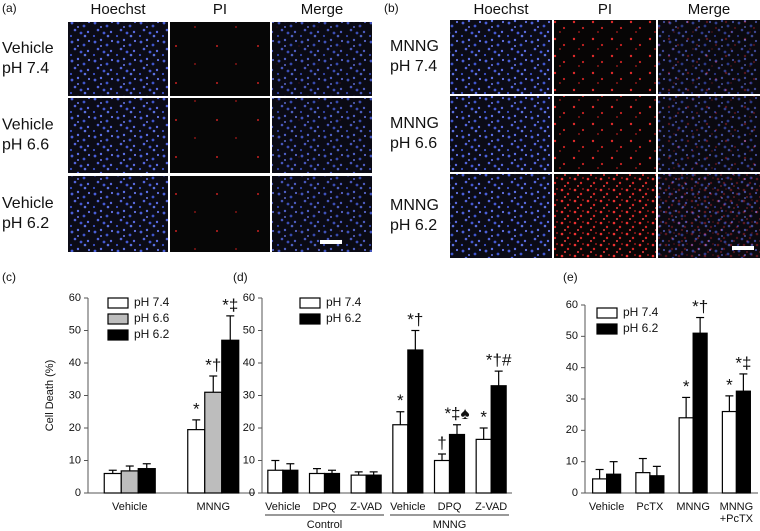 This screenshot has width=760, height=531. What do you see at coordinates (650, 507) in the screenshot?
I see `x-tick-label: PcTX` at bounding box center [650, 507].